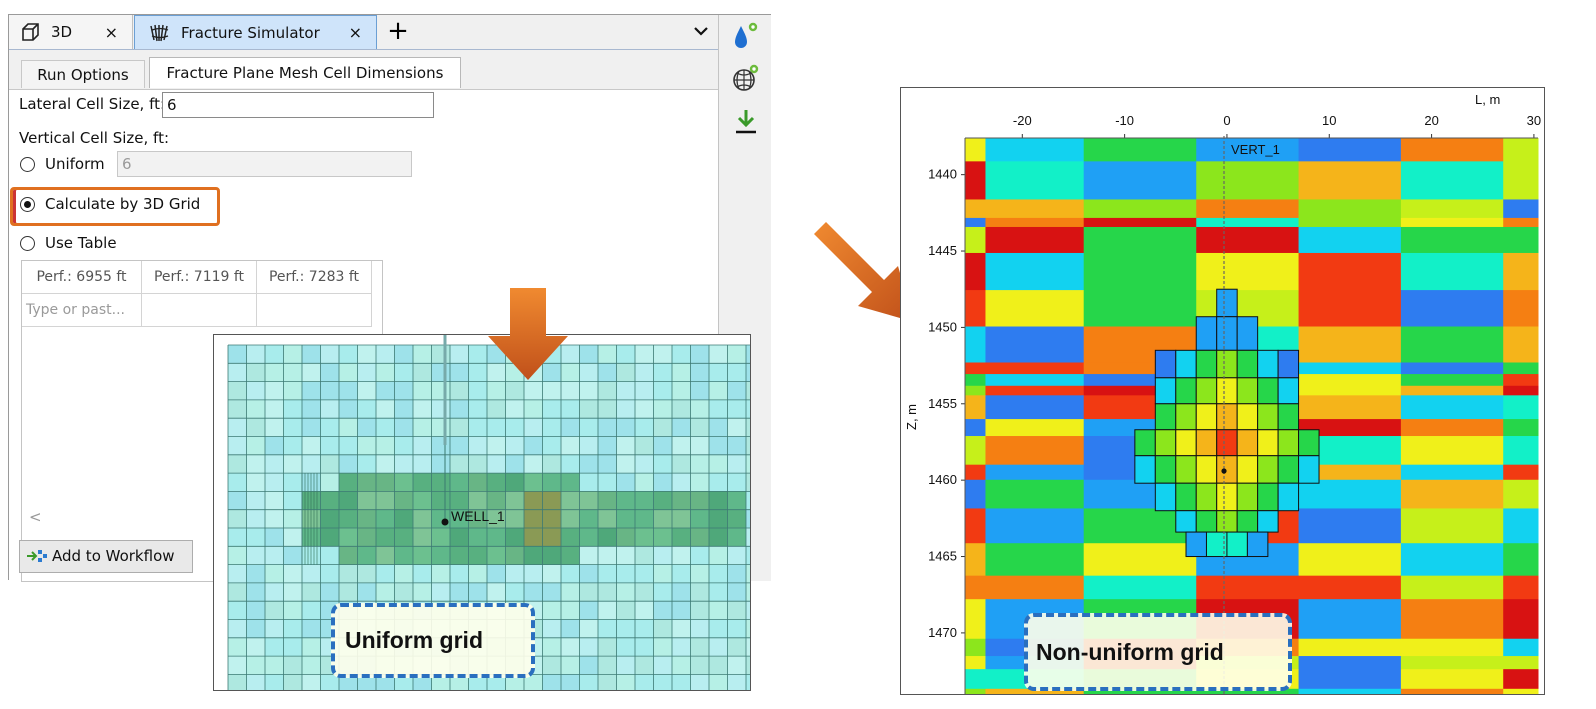 This screenshot has width=1596, height=709. Describe the element at coordinates (27, 204) in the screenshot. I see `calculate-by-3d-grid-radio` at that location.